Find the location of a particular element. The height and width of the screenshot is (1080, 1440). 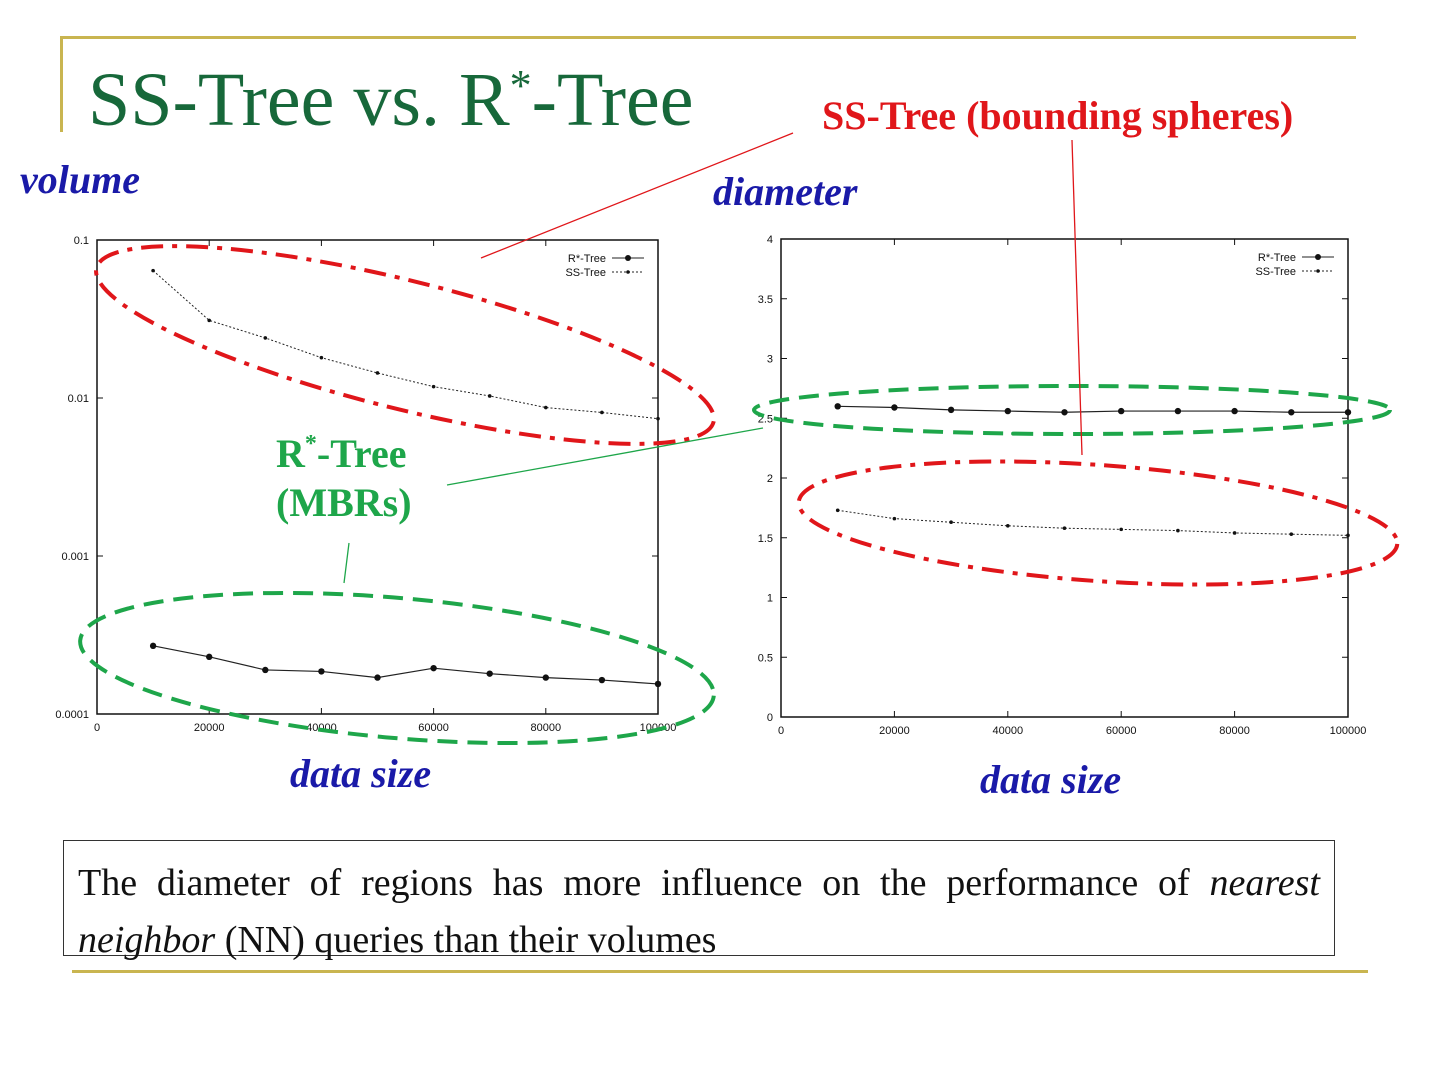

chart1-xlabel: data size is located at coordinates (361, 773).